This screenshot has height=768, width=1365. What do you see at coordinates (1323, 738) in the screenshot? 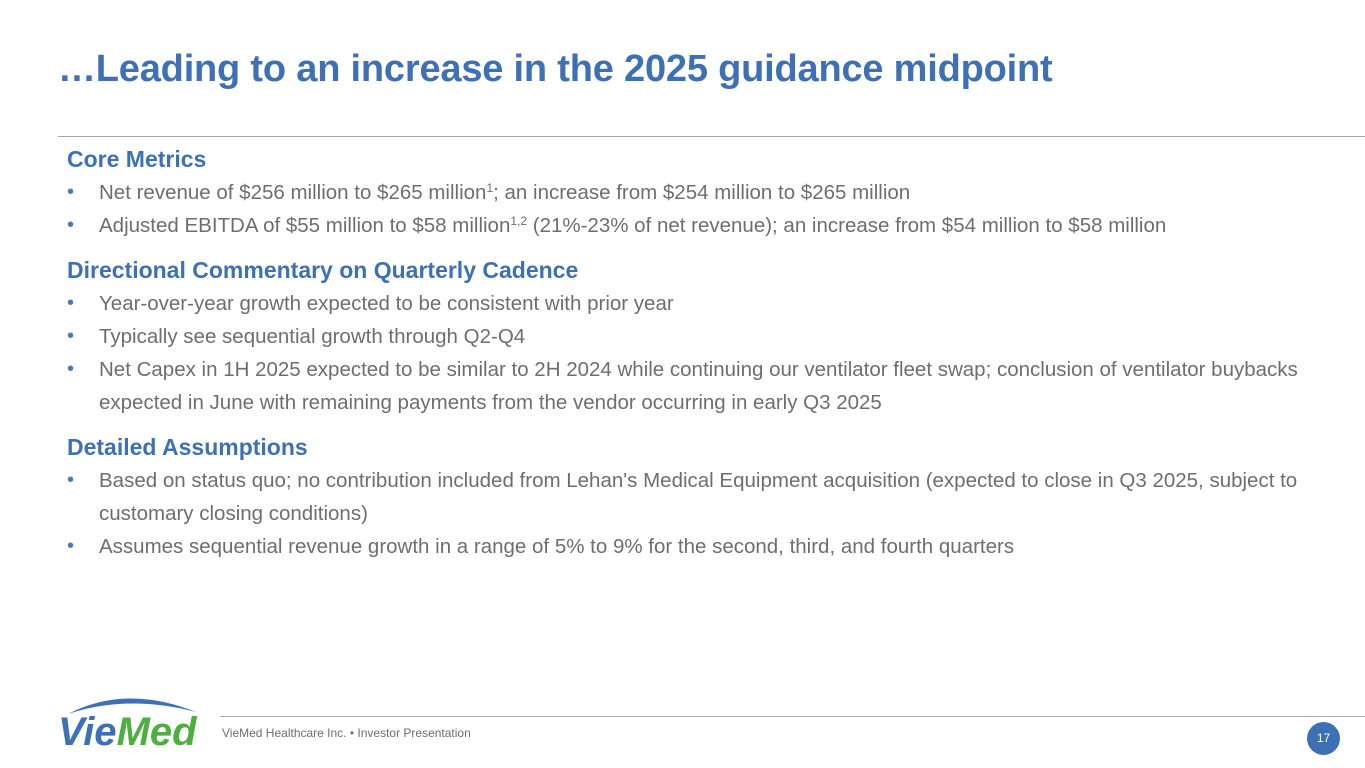
I see `page-number-badge: 17` at bounding box center [1323, 738].